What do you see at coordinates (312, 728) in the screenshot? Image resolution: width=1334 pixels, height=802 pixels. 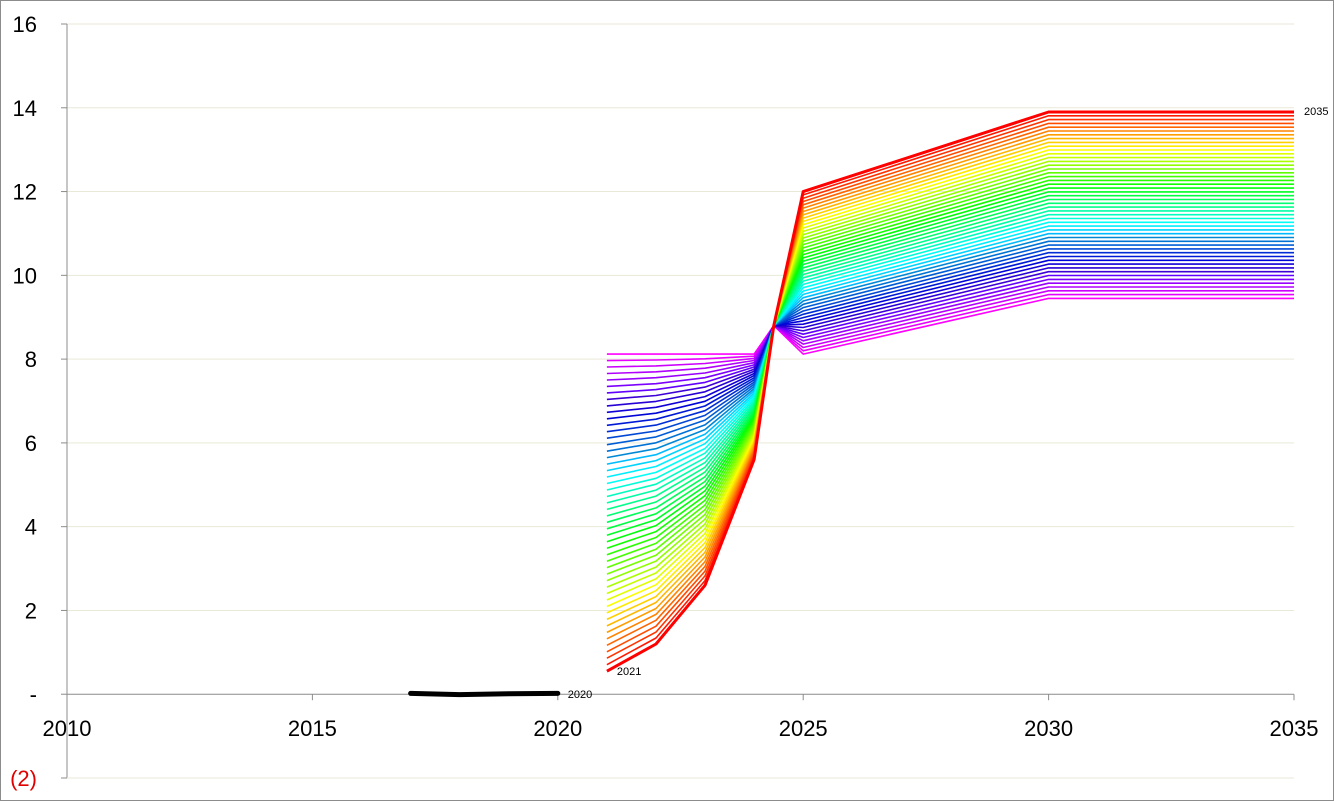 I see `x-tick-label: 2015` at bounding box center [312, 728].